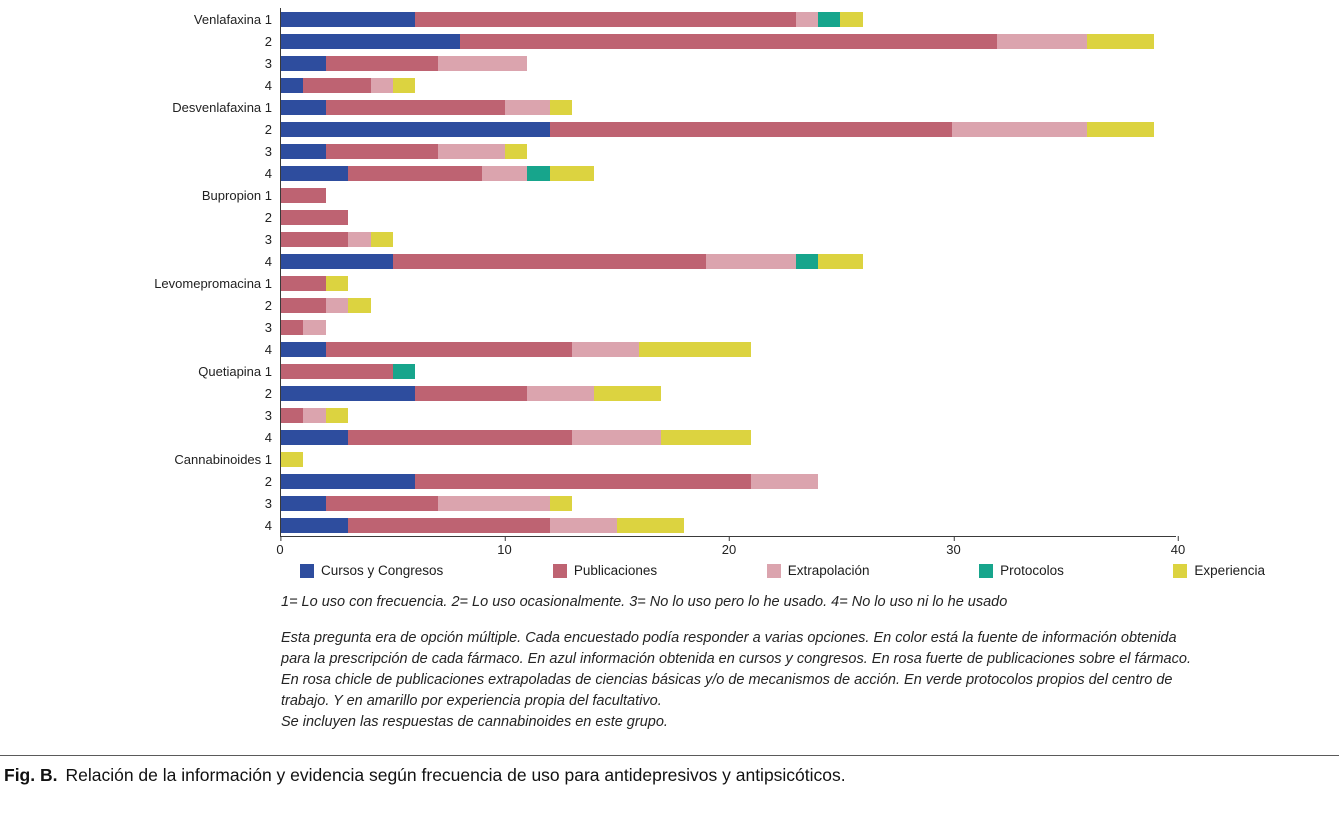 The width and height of the screenshot is (1339, 823). Describe the element at coordinates (382, 570) in the screenshot. I see `legend-label: Cursos y Congresos` at that location.